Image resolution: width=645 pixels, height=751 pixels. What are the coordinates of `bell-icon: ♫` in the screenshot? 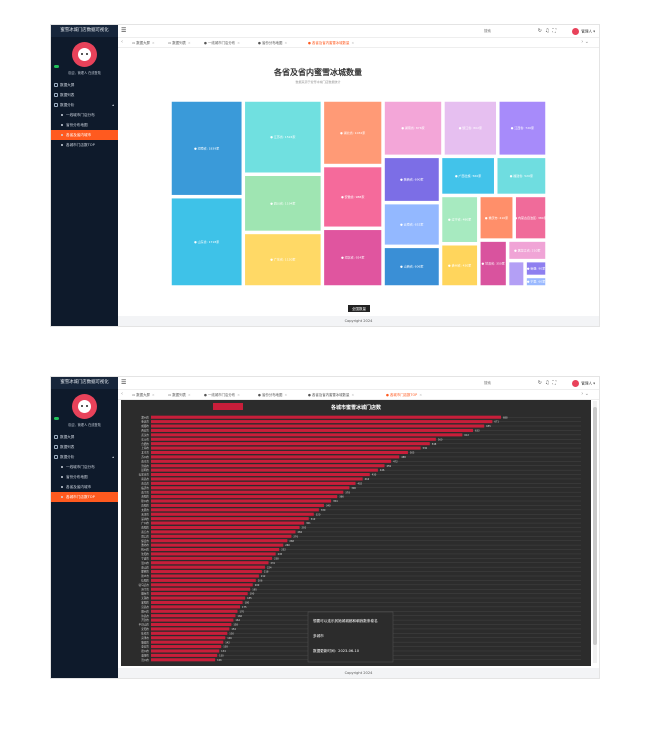 It's located at (549, 30).